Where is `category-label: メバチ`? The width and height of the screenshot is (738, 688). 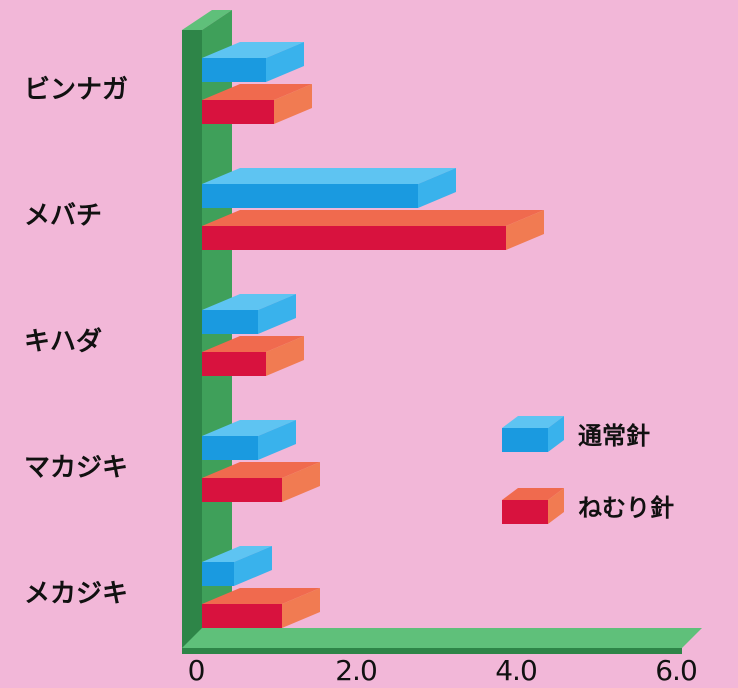 category-label: メバチ is located at coordinates (63, 216).